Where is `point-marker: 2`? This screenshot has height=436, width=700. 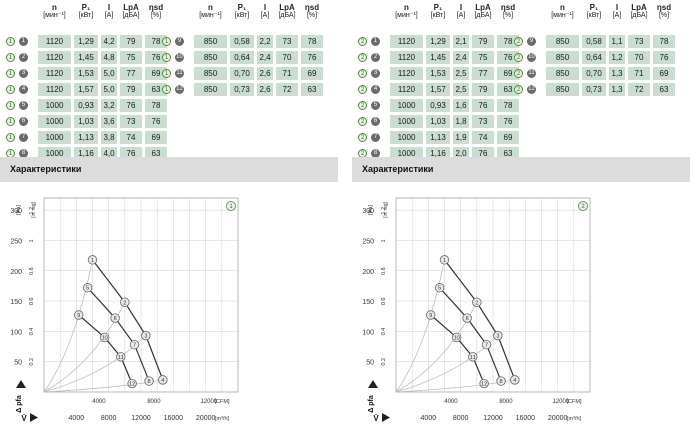
point-marker: 2 is located at coordinates (23, 57).